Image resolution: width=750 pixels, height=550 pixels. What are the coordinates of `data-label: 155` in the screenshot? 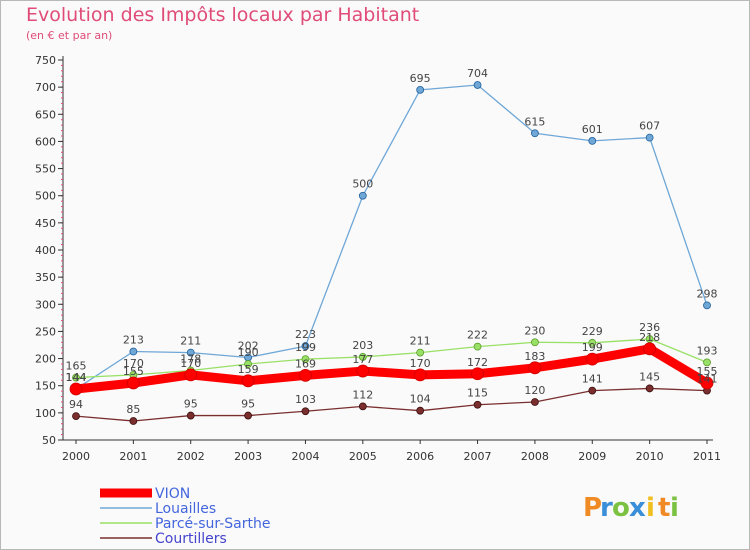 It's located at (133, 371).